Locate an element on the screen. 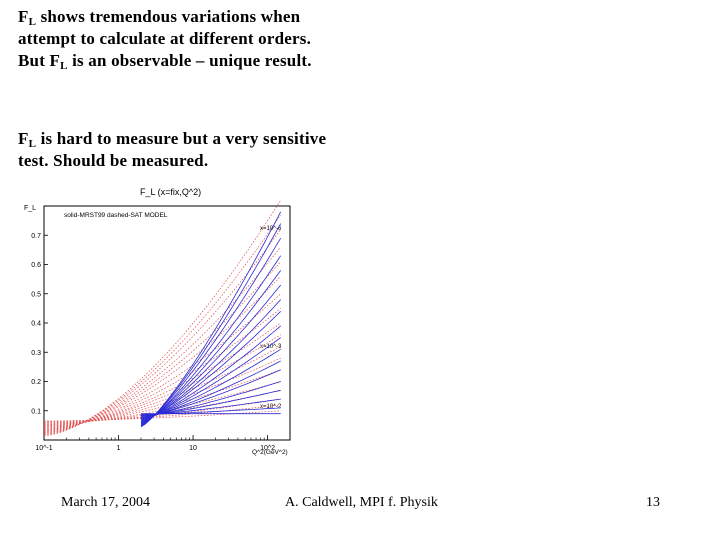 The width and height of the screenshot is (720, 540). y-tick-label: 0.4 is located at coordinates (36, 324).